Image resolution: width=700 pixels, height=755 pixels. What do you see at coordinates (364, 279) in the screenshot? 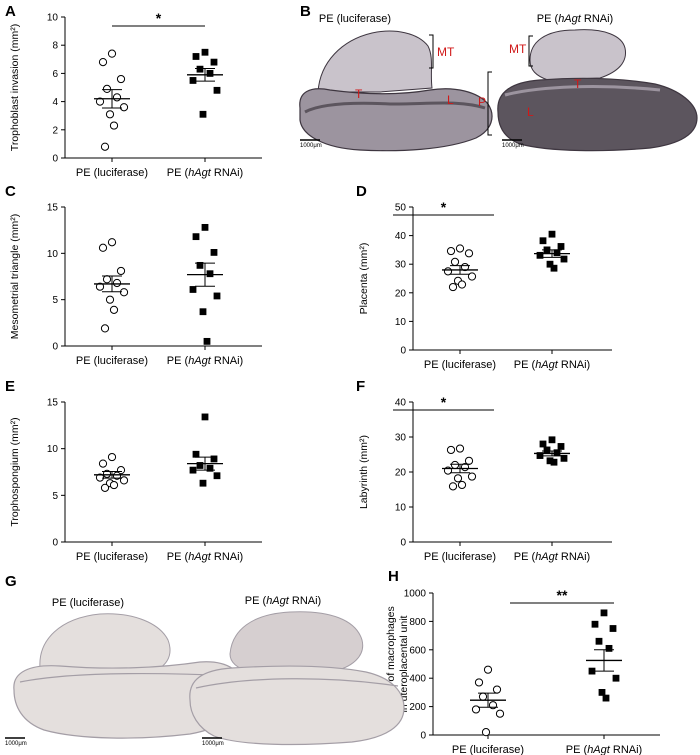
I see `y-axis-label: Placenta (mm²)` at bounding box center [364, 279].